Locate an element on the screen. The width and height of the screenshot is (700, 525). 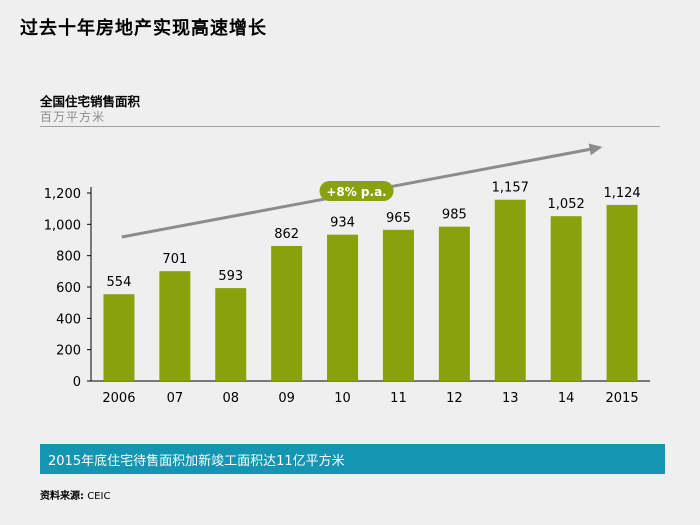
chart-unit-label: 百万平方米 is located at coordinates (73, 117).